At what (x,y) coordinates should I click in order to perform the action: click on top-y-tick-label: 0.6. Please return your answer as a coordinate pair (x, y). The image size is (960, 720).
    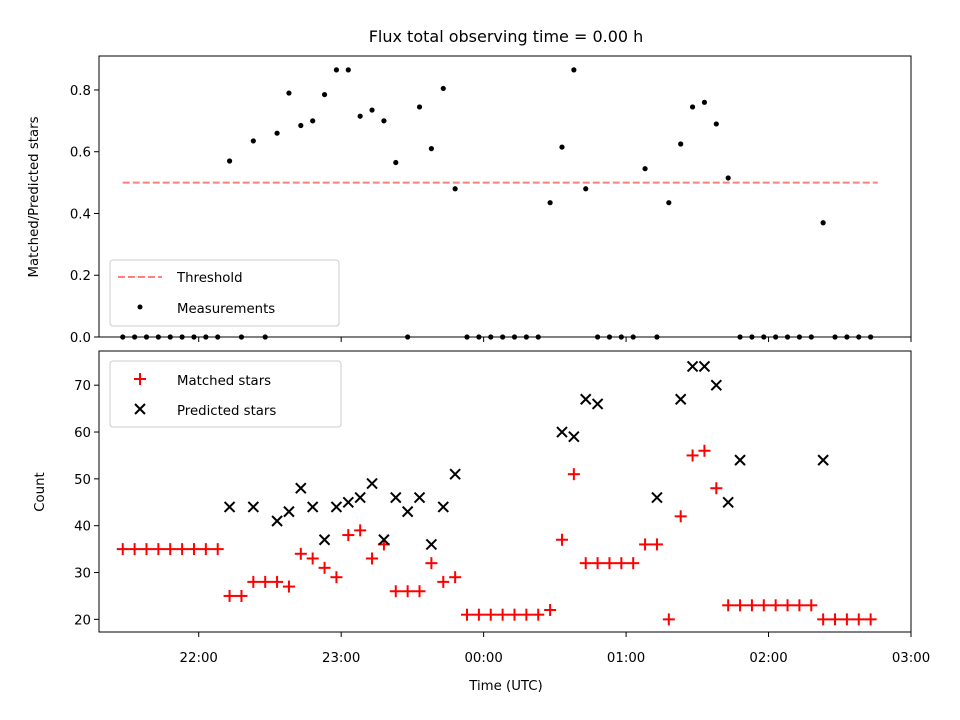
    Looking at the image, I should click on (80, 153).